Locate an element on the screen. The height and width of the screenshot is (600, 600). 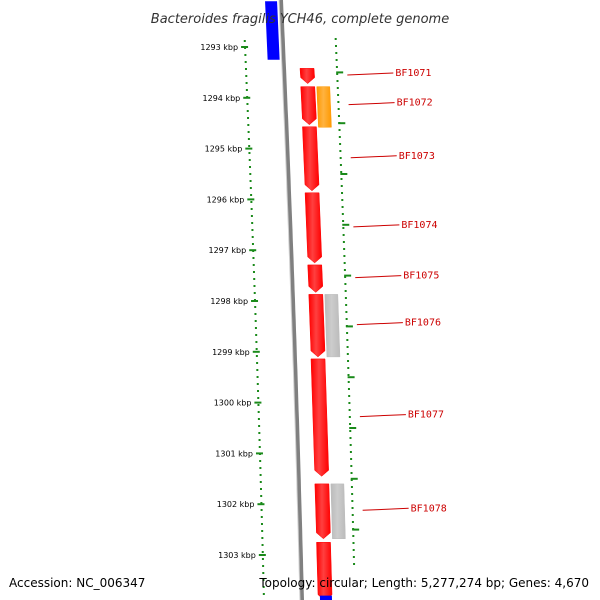
kbp-tick-label: 1293 kbp is located at coordinates (219, 47).